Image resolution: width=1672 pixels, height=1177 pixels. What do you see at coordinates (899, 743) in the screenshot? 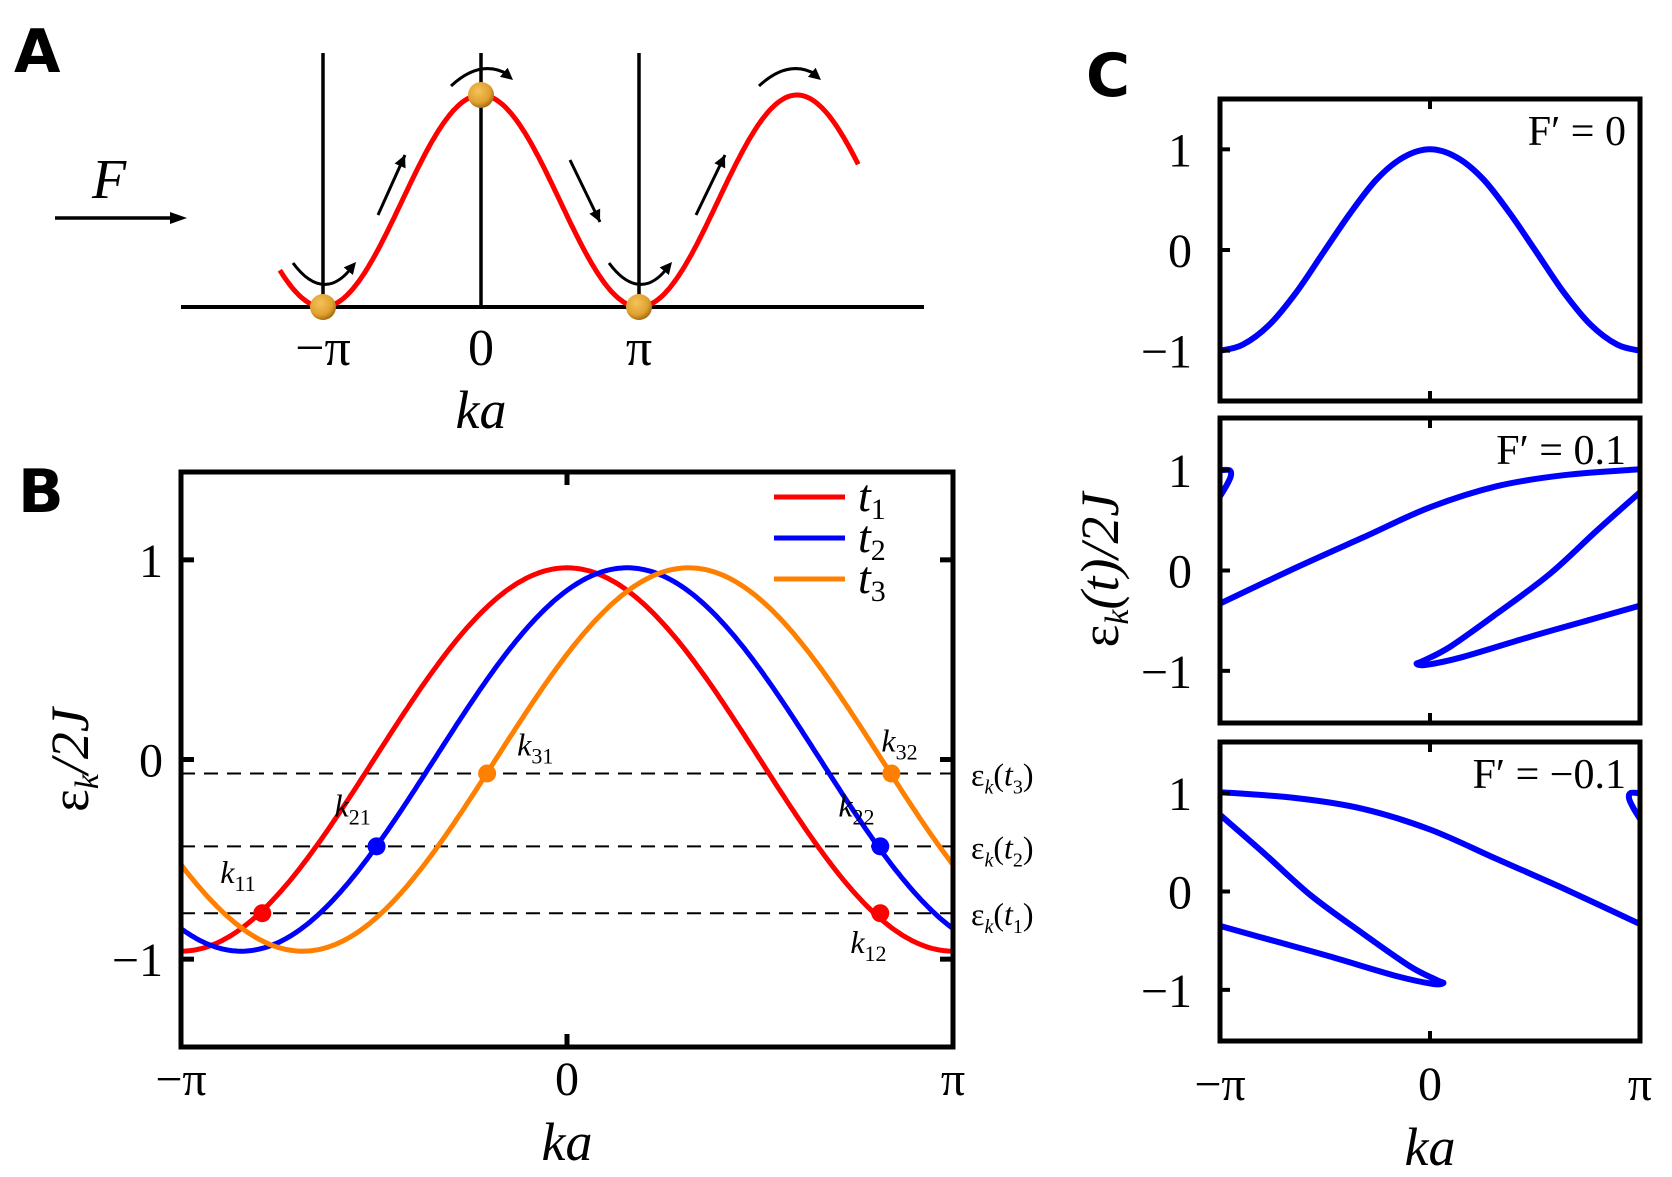
I see `crossing-label-k32: k32` at bounding box center [899, 743].